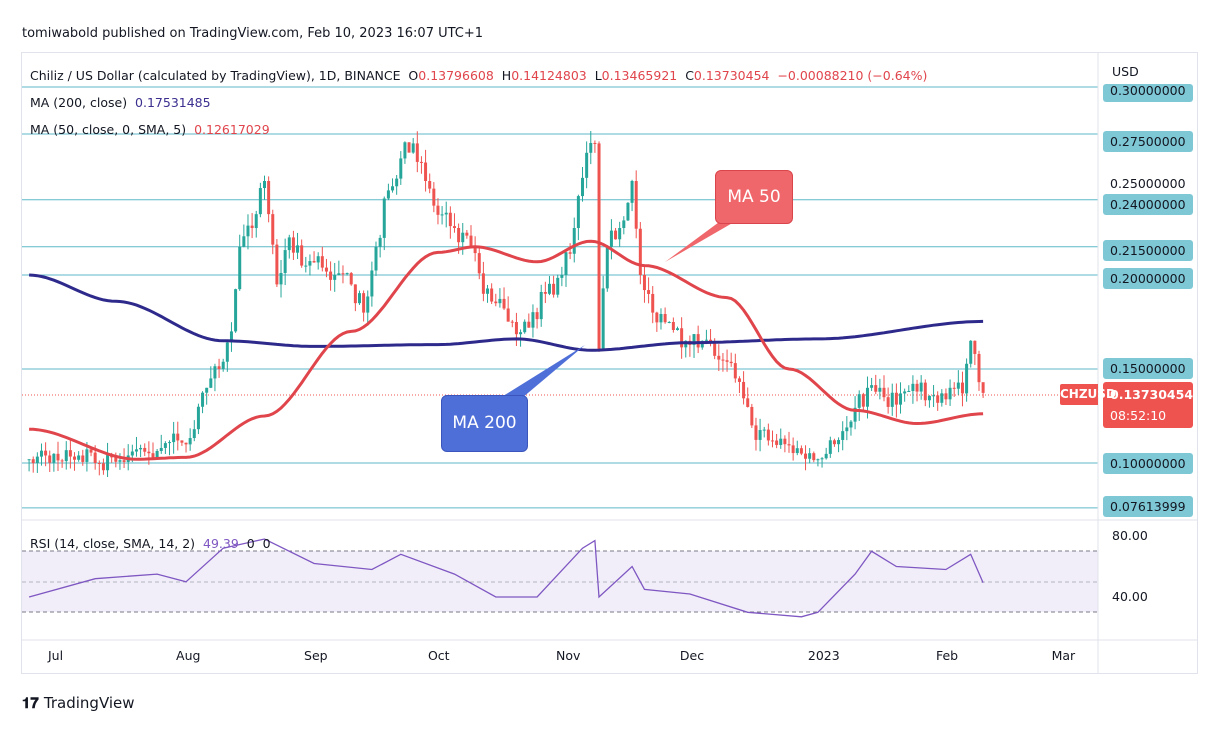  I want to click on brand-name: TradingView, so click(89, 703).